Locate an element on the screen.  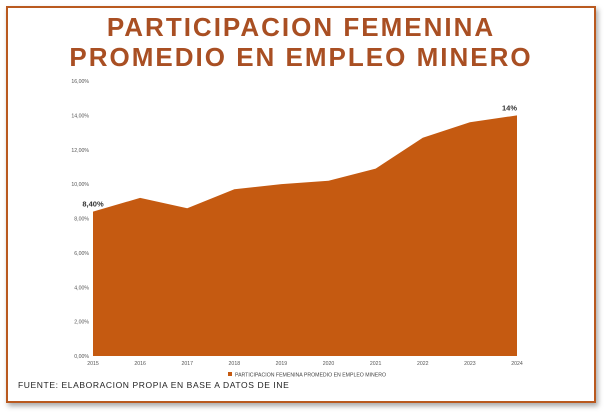
y-tick-label: 6,00% is located at coordinates (81, 254).